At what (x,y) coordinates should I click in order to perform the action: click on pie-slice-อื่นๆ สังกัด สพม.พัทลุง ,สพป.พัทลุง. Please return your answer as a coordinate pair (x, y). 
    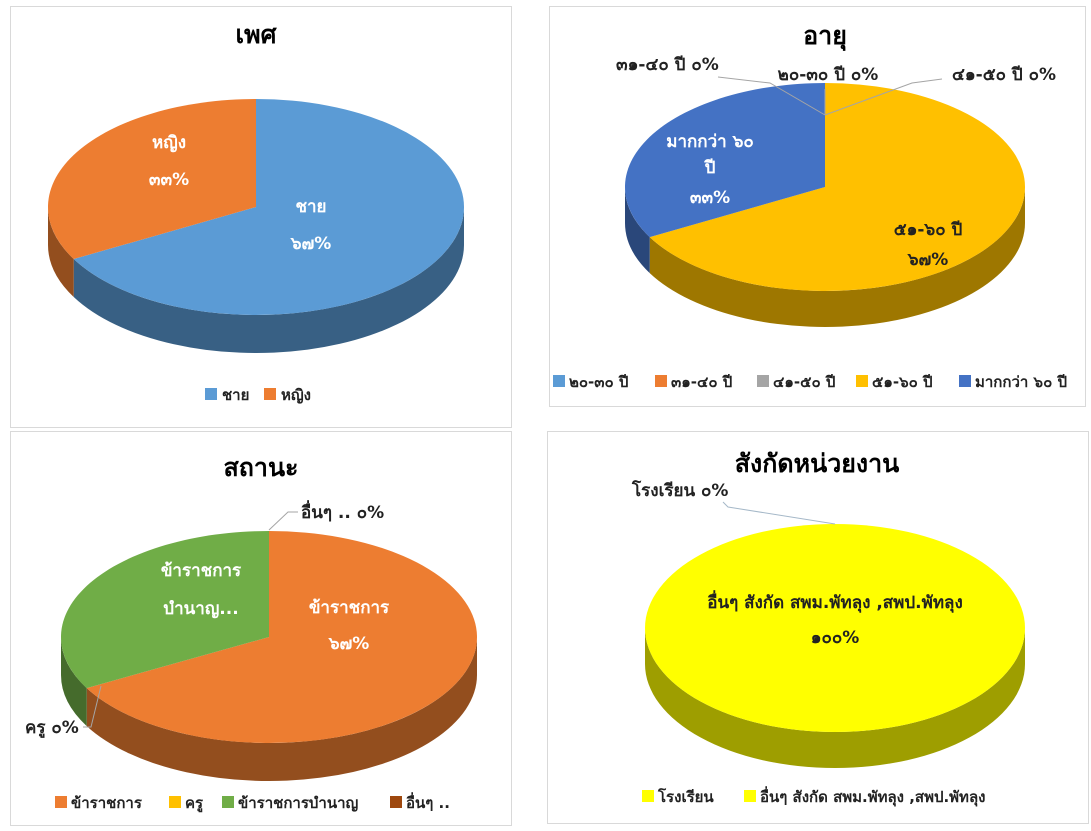
    Looking at the image, I should click on (835, 628).